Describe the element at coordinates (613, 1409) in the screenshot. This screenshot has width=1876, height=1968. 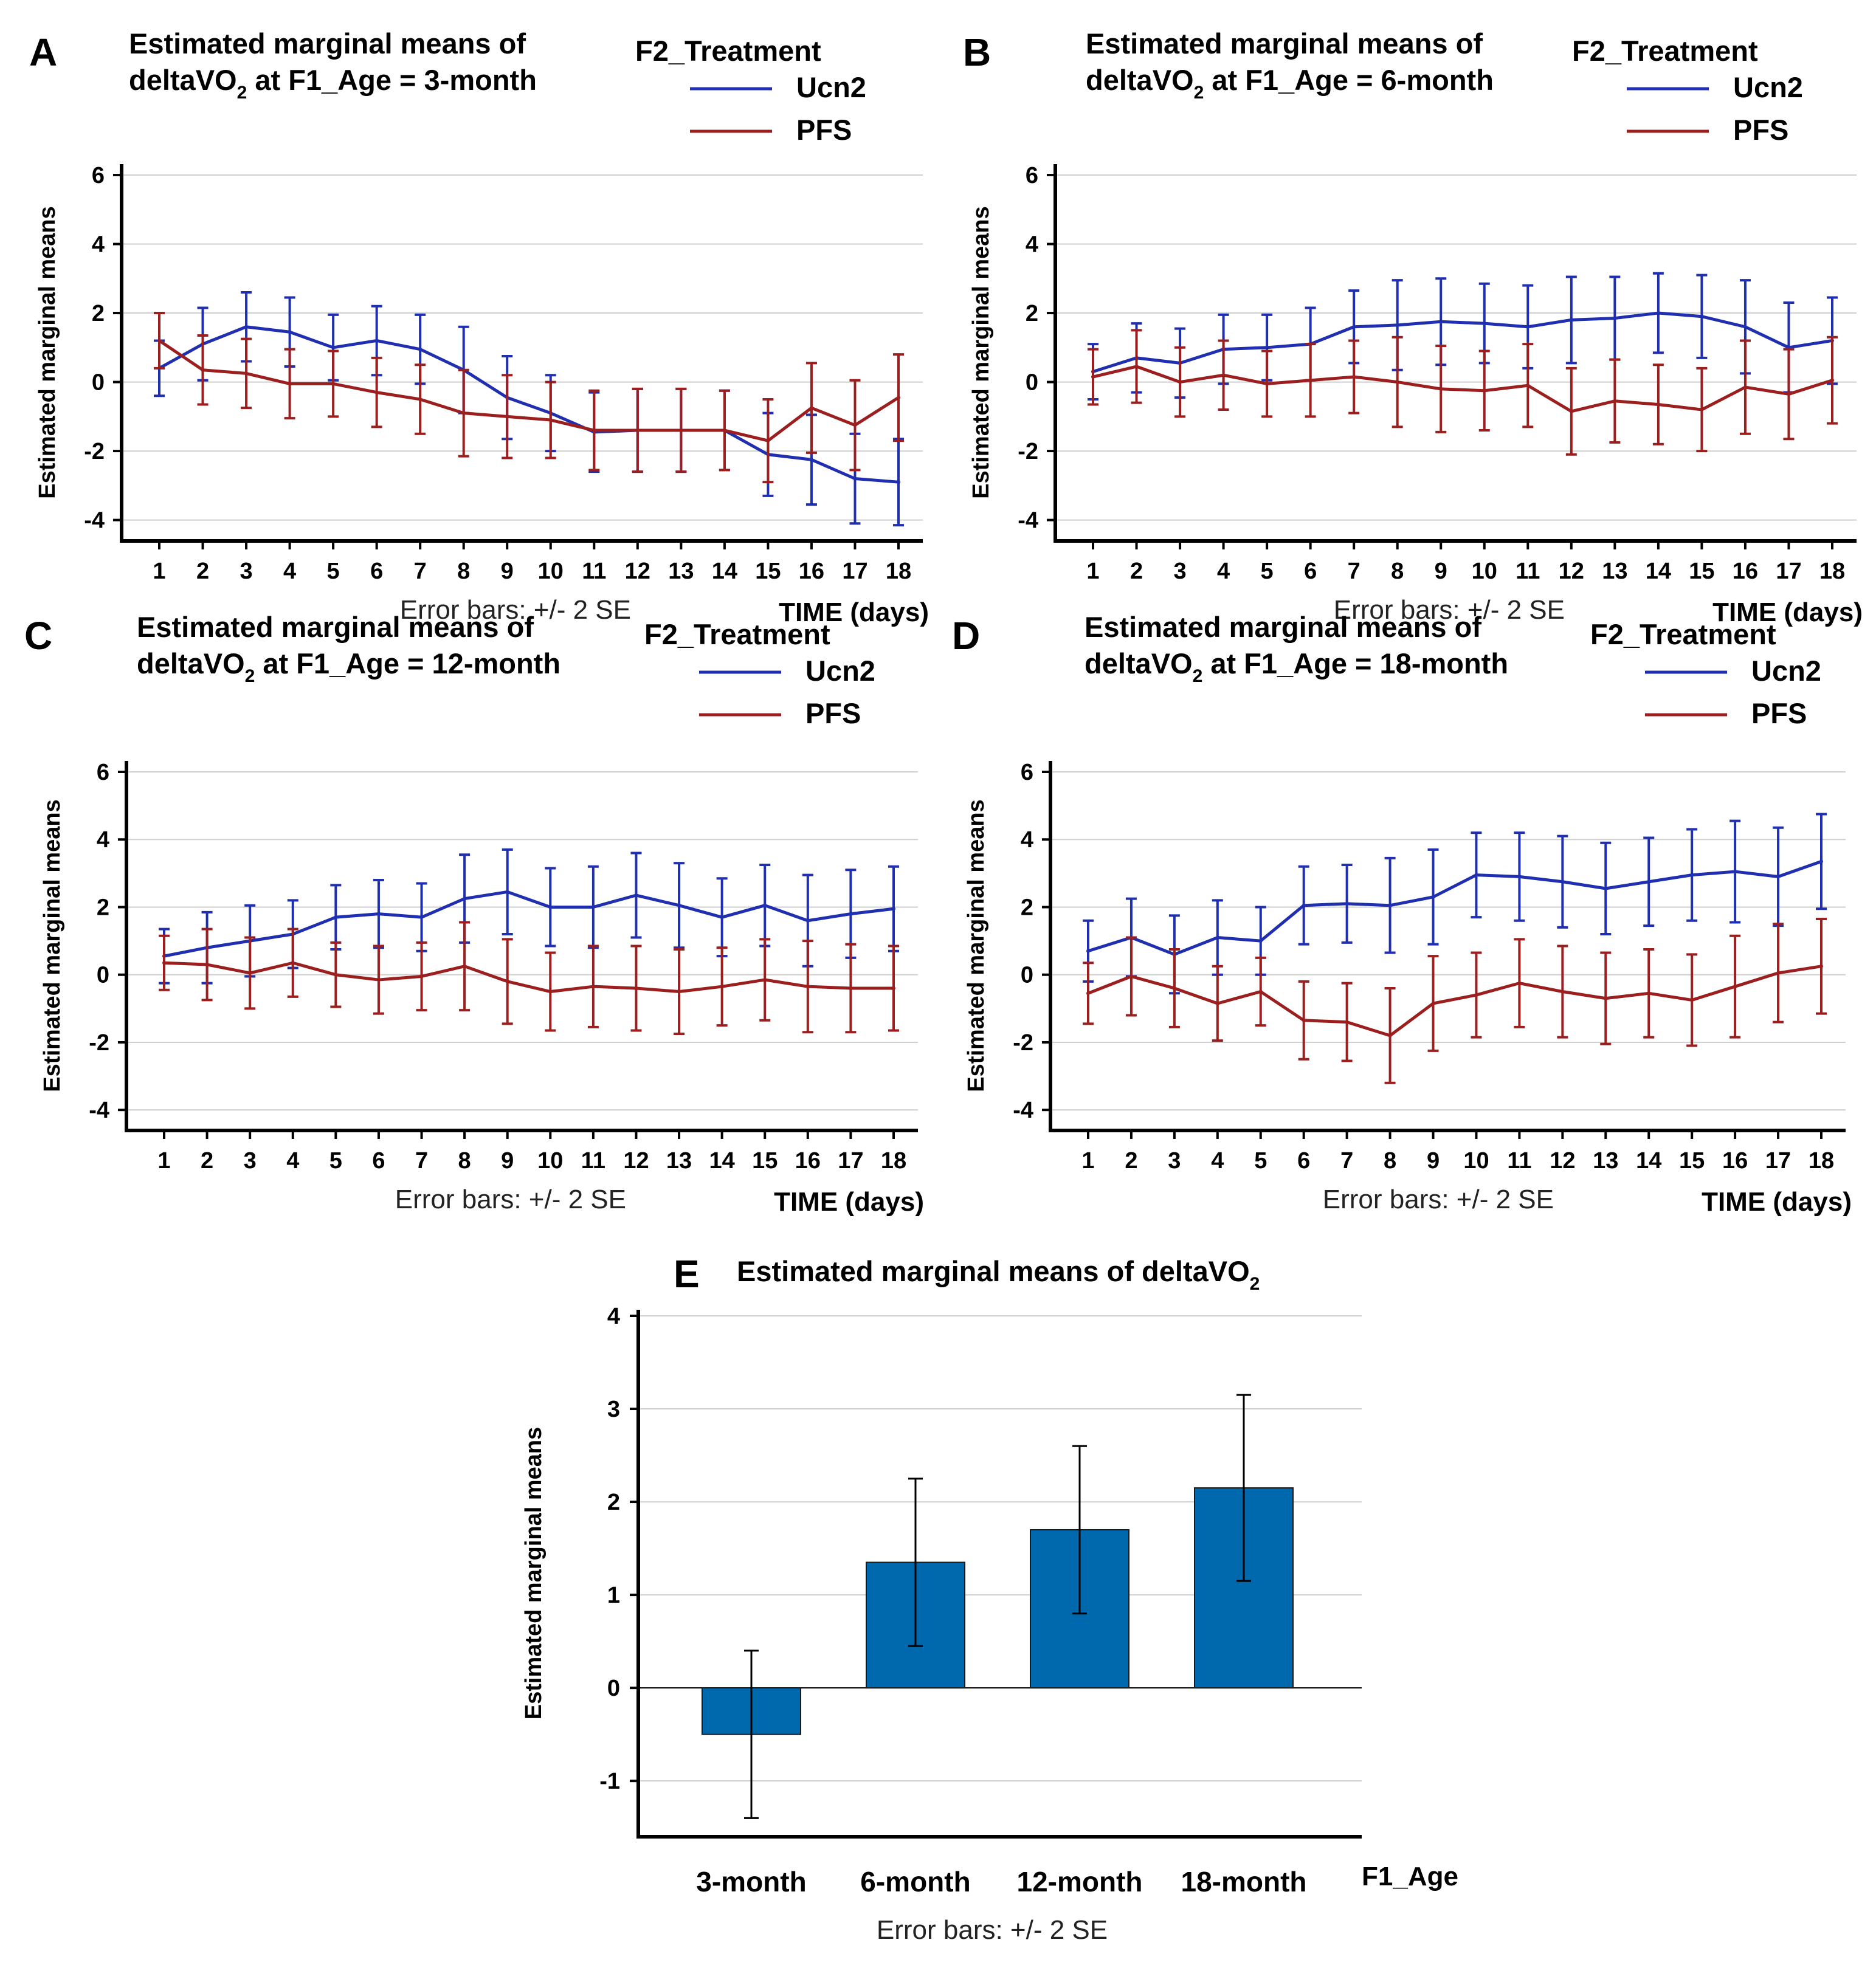
I see `y-tick-label: 3` at that location.